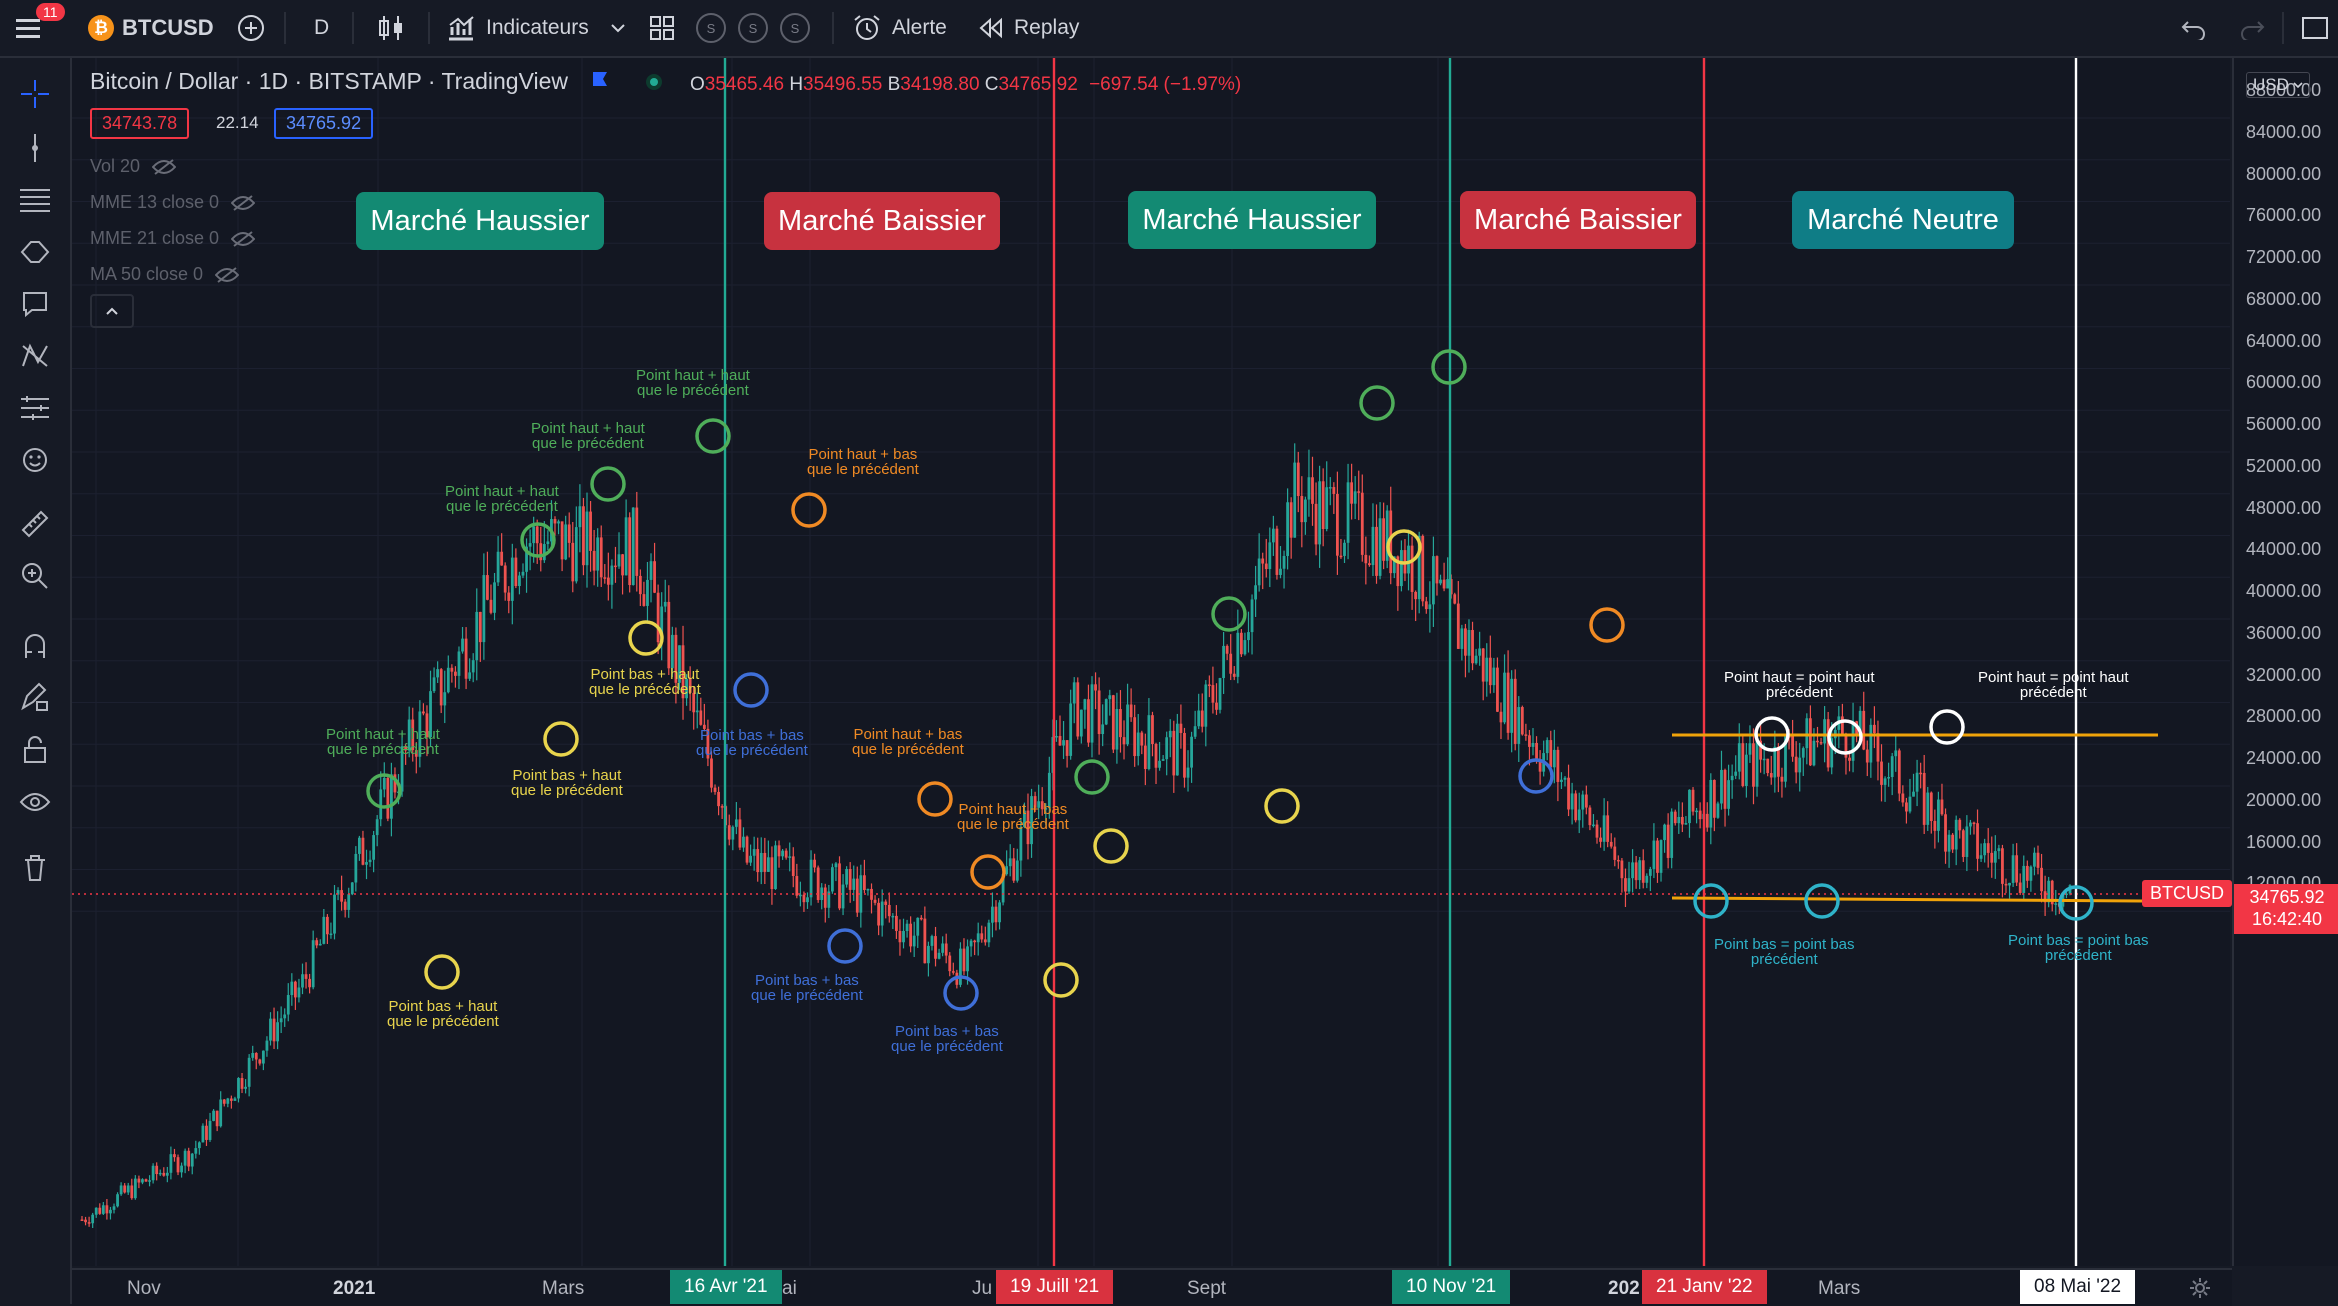  Describe the element at coordinates (133, 166) in the screenshot. I see `indicator-vol: Vol 20` at that location.